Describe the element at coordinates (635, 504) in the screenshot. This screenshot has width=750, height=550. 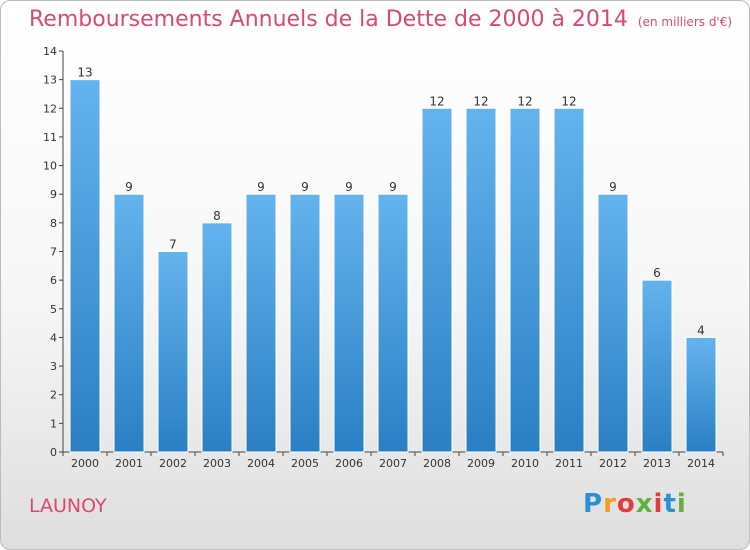
I see `proxiti-logo: Proxiti` at that location.